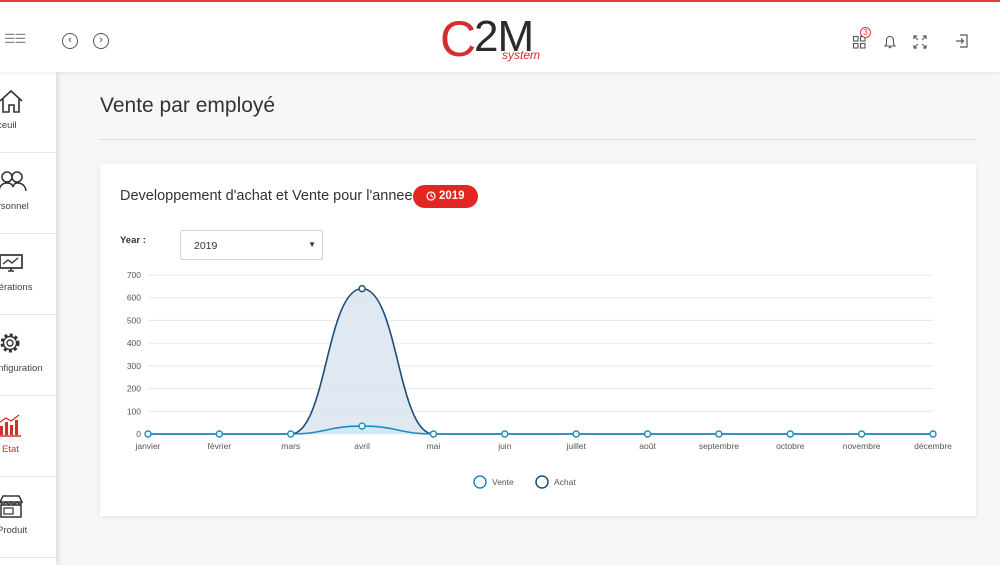 This screenshot has width=1000, height=565. I want to click on y-tick-label: 400, so click(134, 343).